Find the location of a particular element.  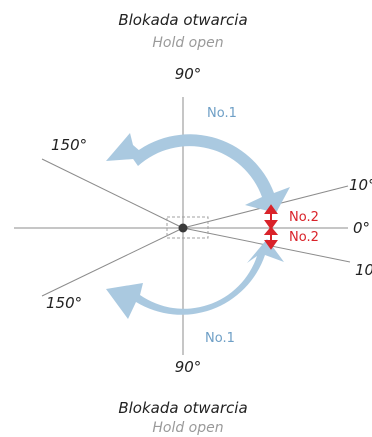

top-caption-main: Blokada otwarcia is located at coordinates (182, 20).